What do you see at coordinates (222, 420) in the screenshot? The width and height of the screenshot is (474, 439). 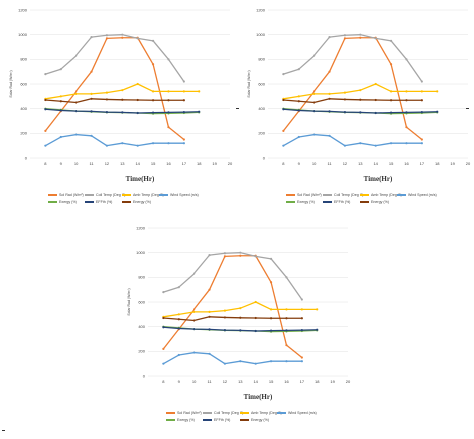 I see `legend-label: EFFth (%)` at bounding box center [222, 420].